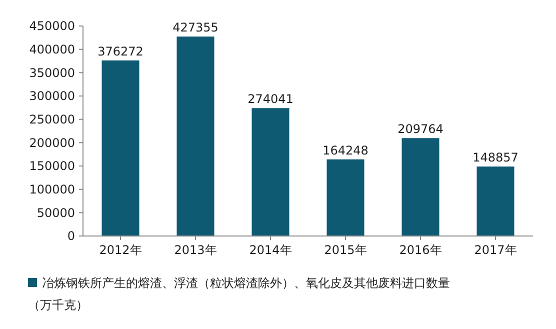 This screenshot has height=329, width=556. Describe the element at coordinates (239, 294) in the screenshot. I see `legend-label: 冶炼钢铁所产生的熔渣、浮渣（粒状熔渣除外）、氧化皮及其他废料进口数量（万千克）` at that location.